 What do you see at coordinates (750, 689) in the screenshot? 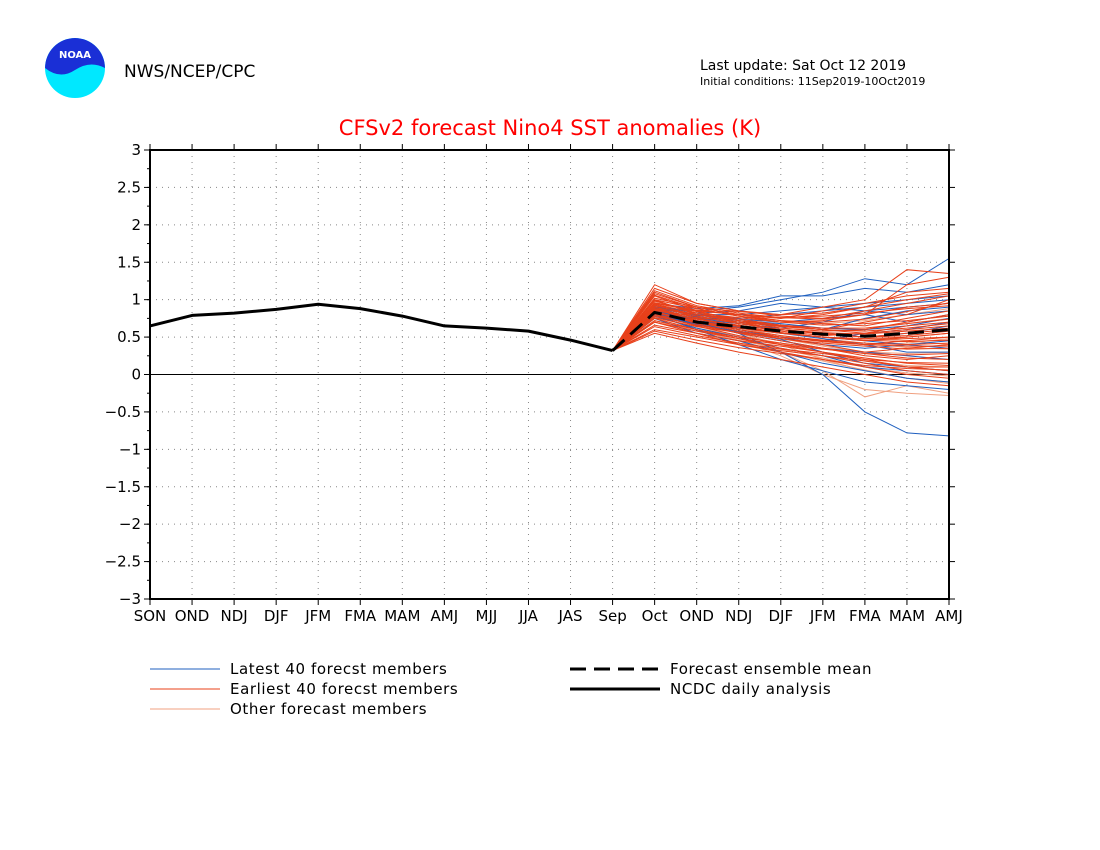
I see `legend-label-analysis: NCDC daily analysis` at bounding box center [750, 689].